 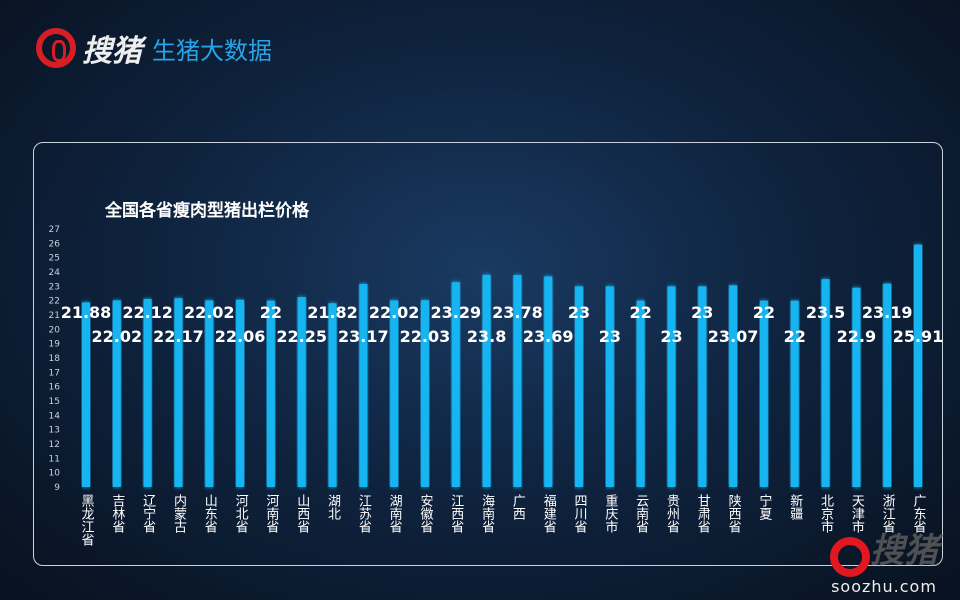 I want to click on y-tick-label: 21, so click(x=54, y=316).